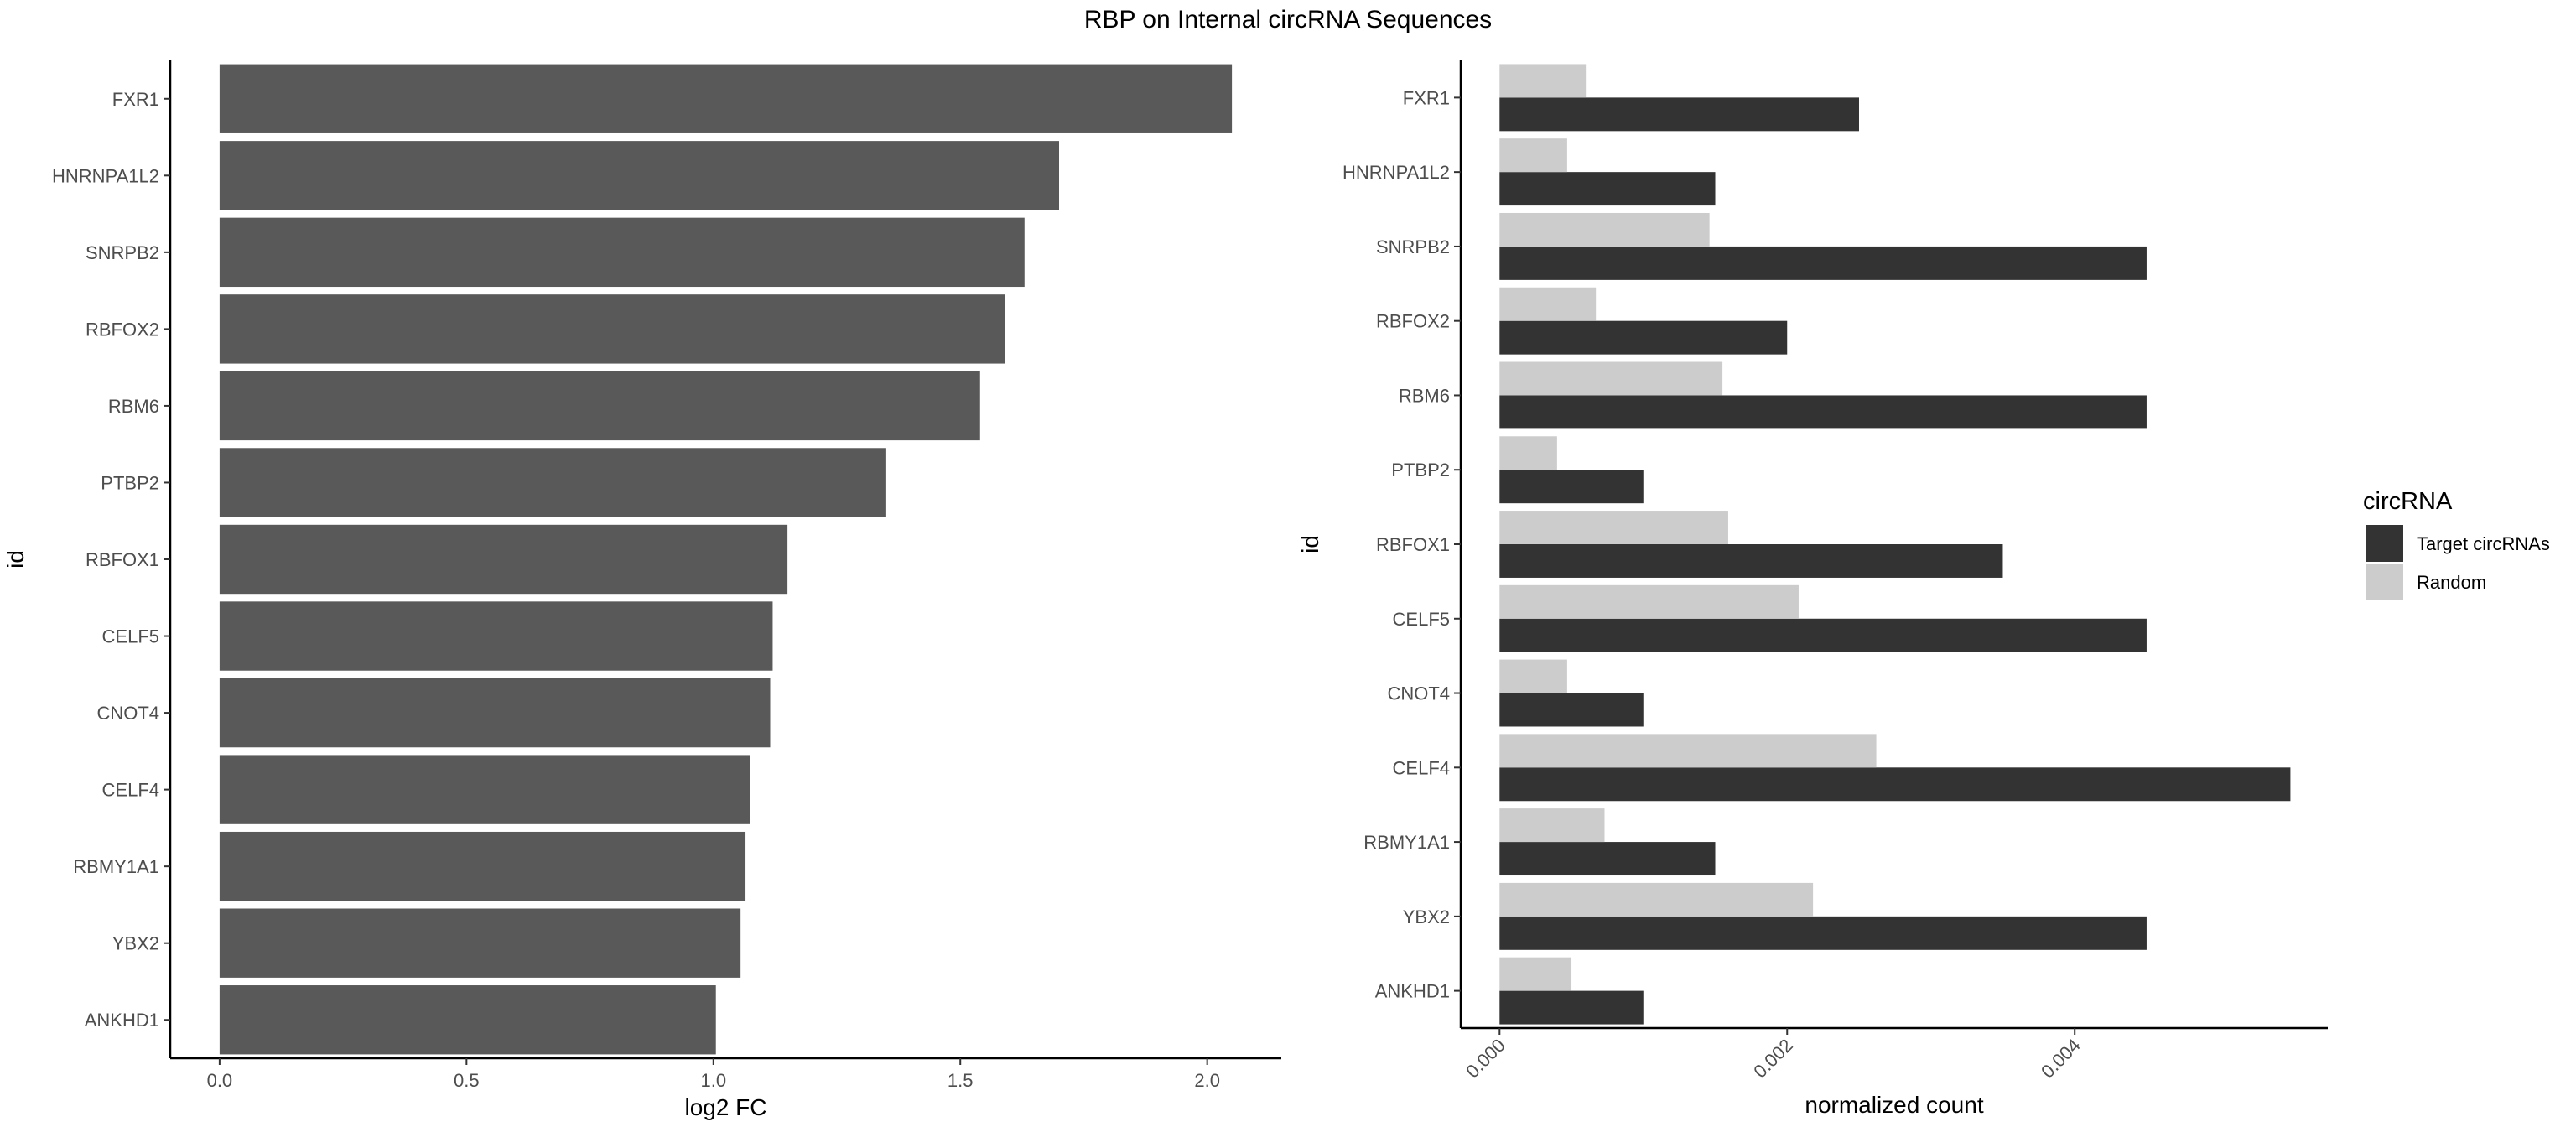 This screenshot has height=1127, width=2576. I want to click on bar-target-circrnas-ptbp2, so click(1571, 487).